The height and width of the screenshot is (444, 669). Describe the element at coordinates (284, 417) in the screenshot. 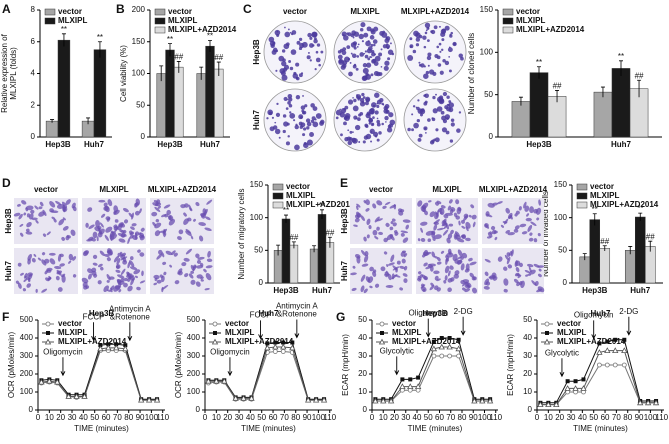

I see `x-tick-label: 70` at that location.